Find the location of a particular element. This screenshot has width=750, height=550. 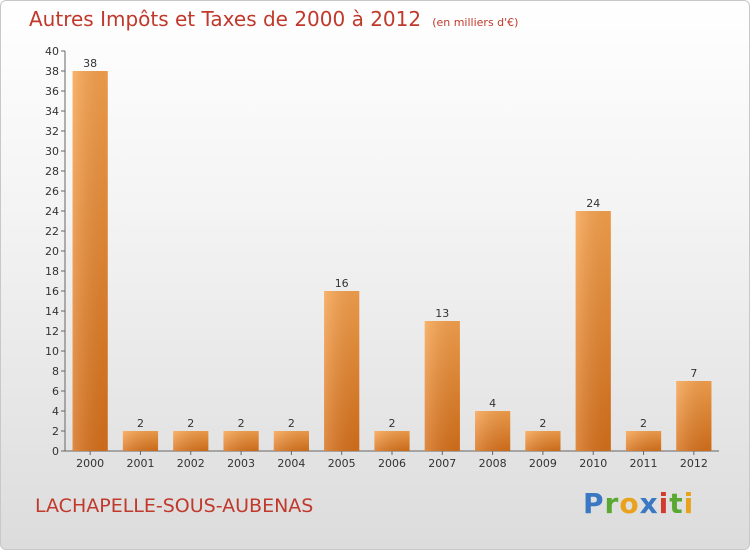

x-tick-label: 2003 is located at coordinates (241, 463).